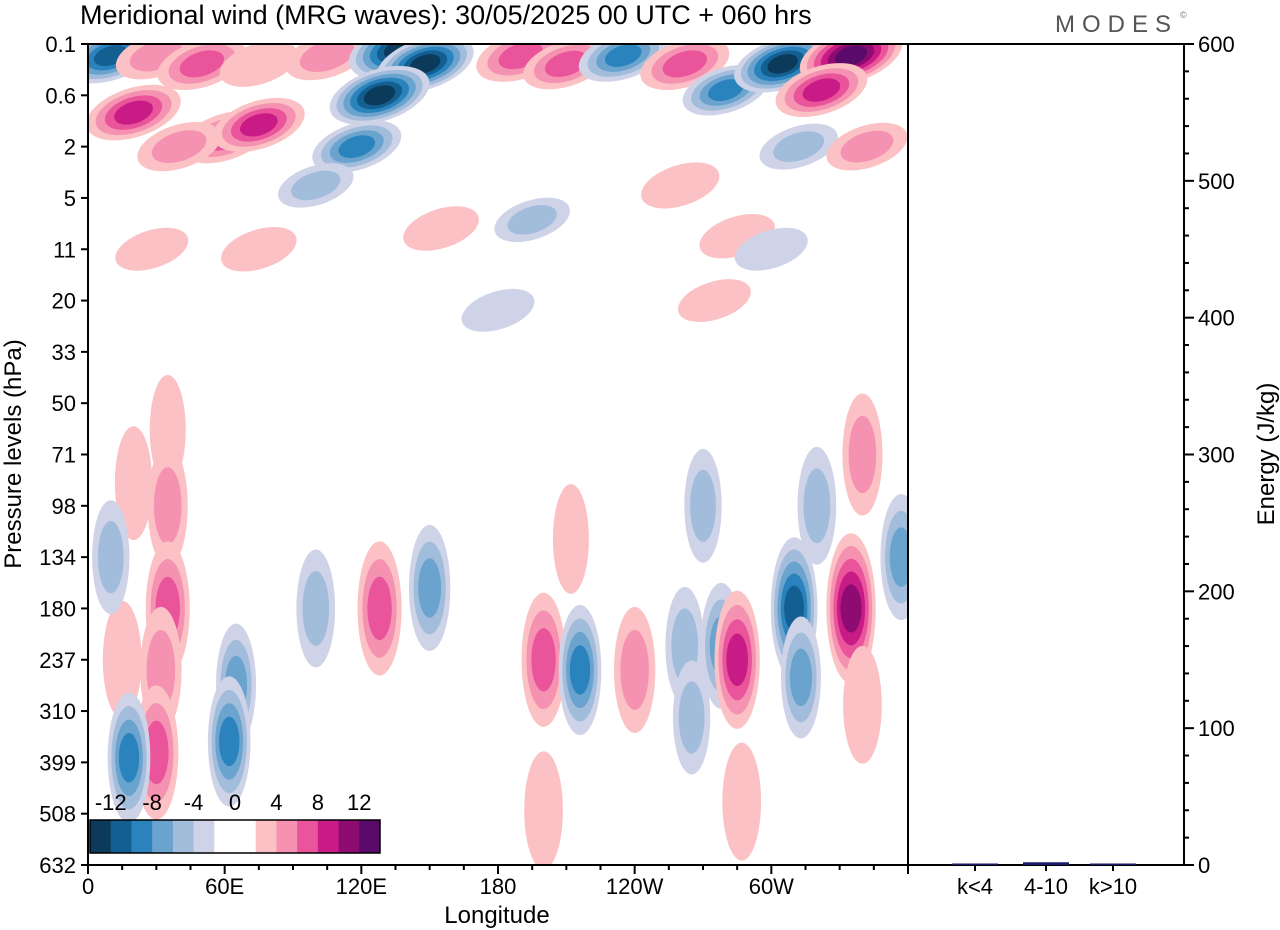  Describe the element at coordinates (194, 802) in the screenshot. I see `colorbar-label: -4` at that location.